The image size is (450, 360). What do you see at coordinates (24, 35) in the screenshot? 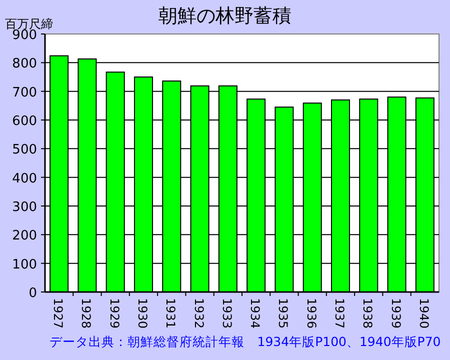
I see `y-tick-label: 900` at bounding box center [24, 35].